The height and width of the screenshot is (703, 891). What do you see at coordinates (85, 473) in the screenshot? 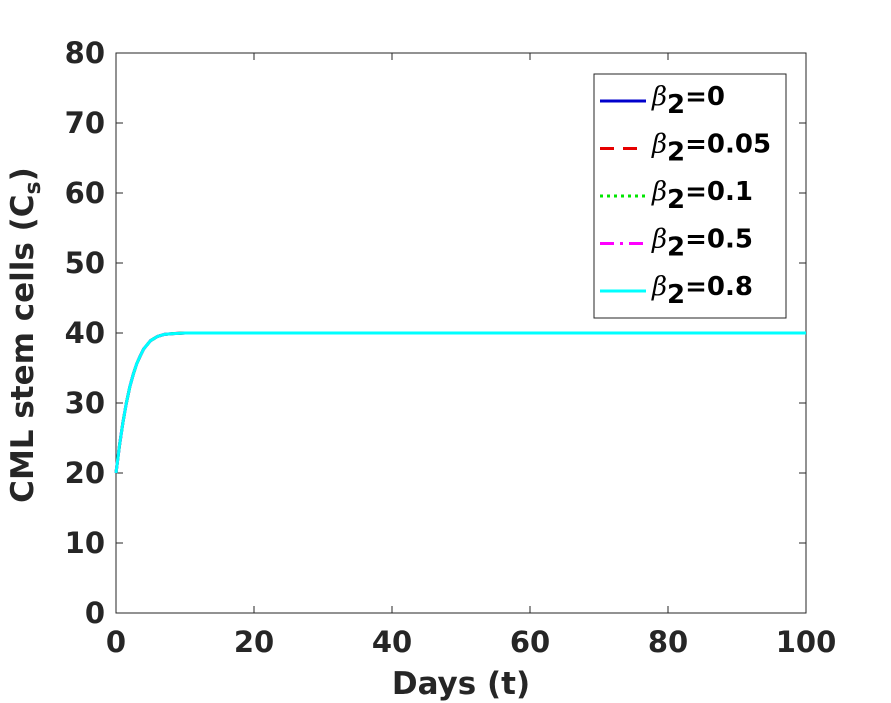
I see `y-tick-label: 20` at bounding box center [85, 473].